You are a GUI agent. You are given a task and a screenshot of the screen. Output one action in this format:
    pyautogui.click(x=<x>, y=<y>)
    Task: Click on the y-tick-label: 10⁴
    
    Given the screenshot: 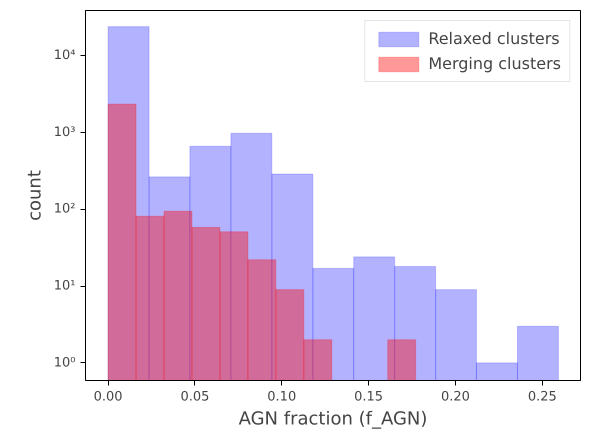 What is the action you would take?
    pyautogui.click(x=65, y=56)
    